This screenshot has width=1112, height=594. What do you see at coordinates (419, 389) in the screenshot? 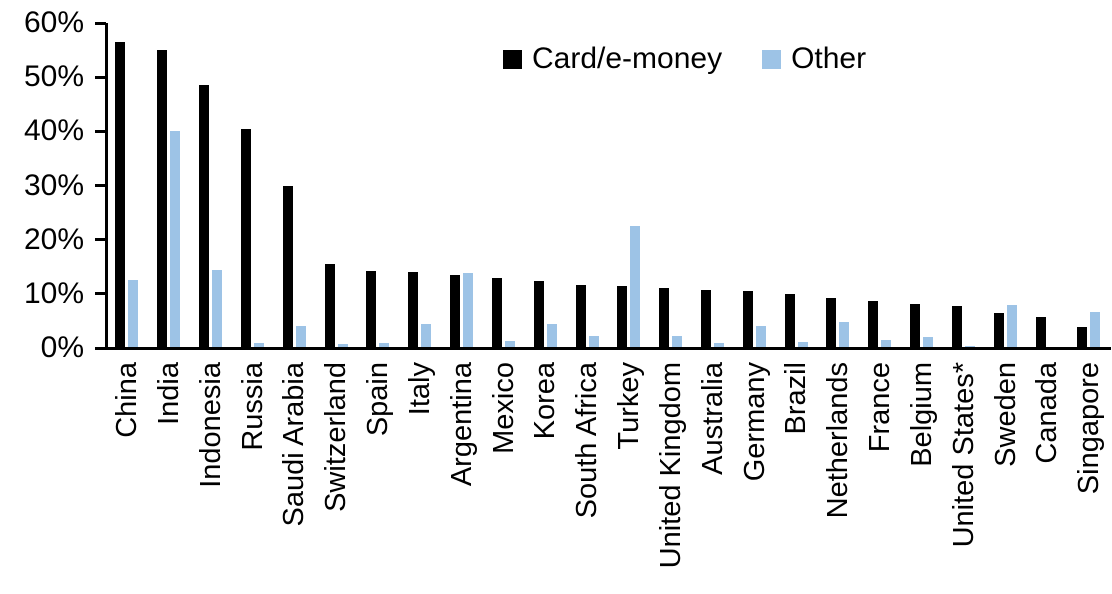
I see `x-category-label: Italy` at bounding box center [419, 389].